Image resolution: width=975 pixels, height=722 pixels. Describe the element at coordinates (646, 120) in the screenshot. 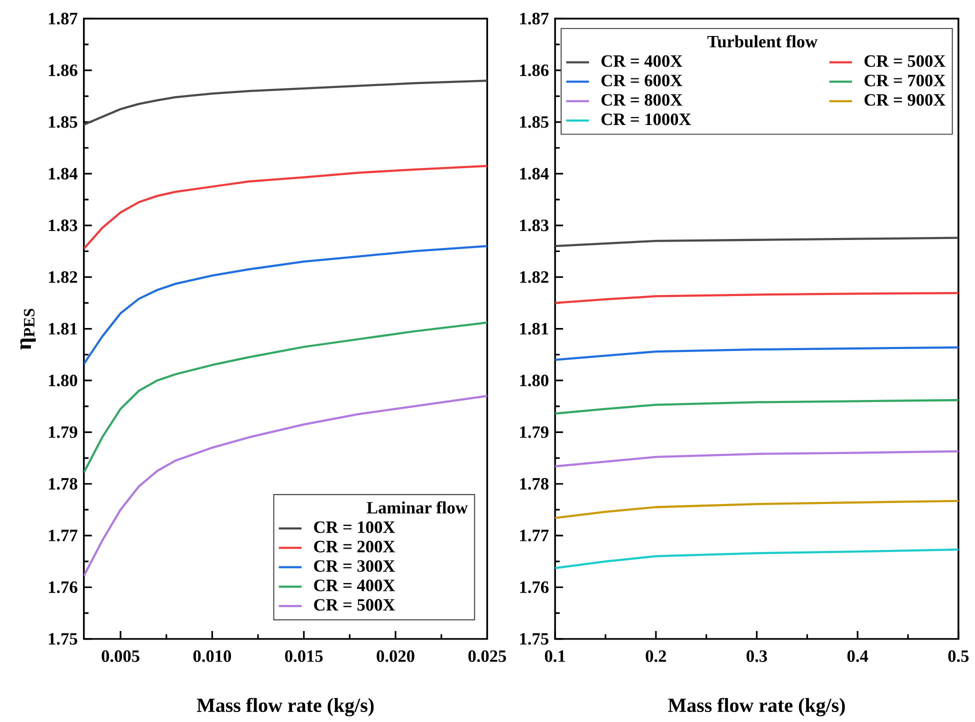

I see `legend-label: CR = 1000X` at that location.